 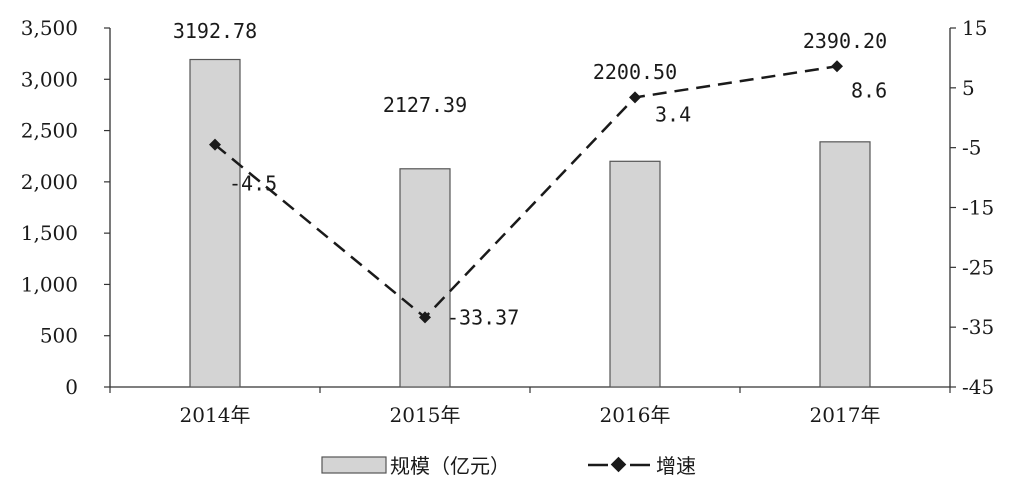 I want to click on line-data-label: 3.4, so click(x=673, y=114).